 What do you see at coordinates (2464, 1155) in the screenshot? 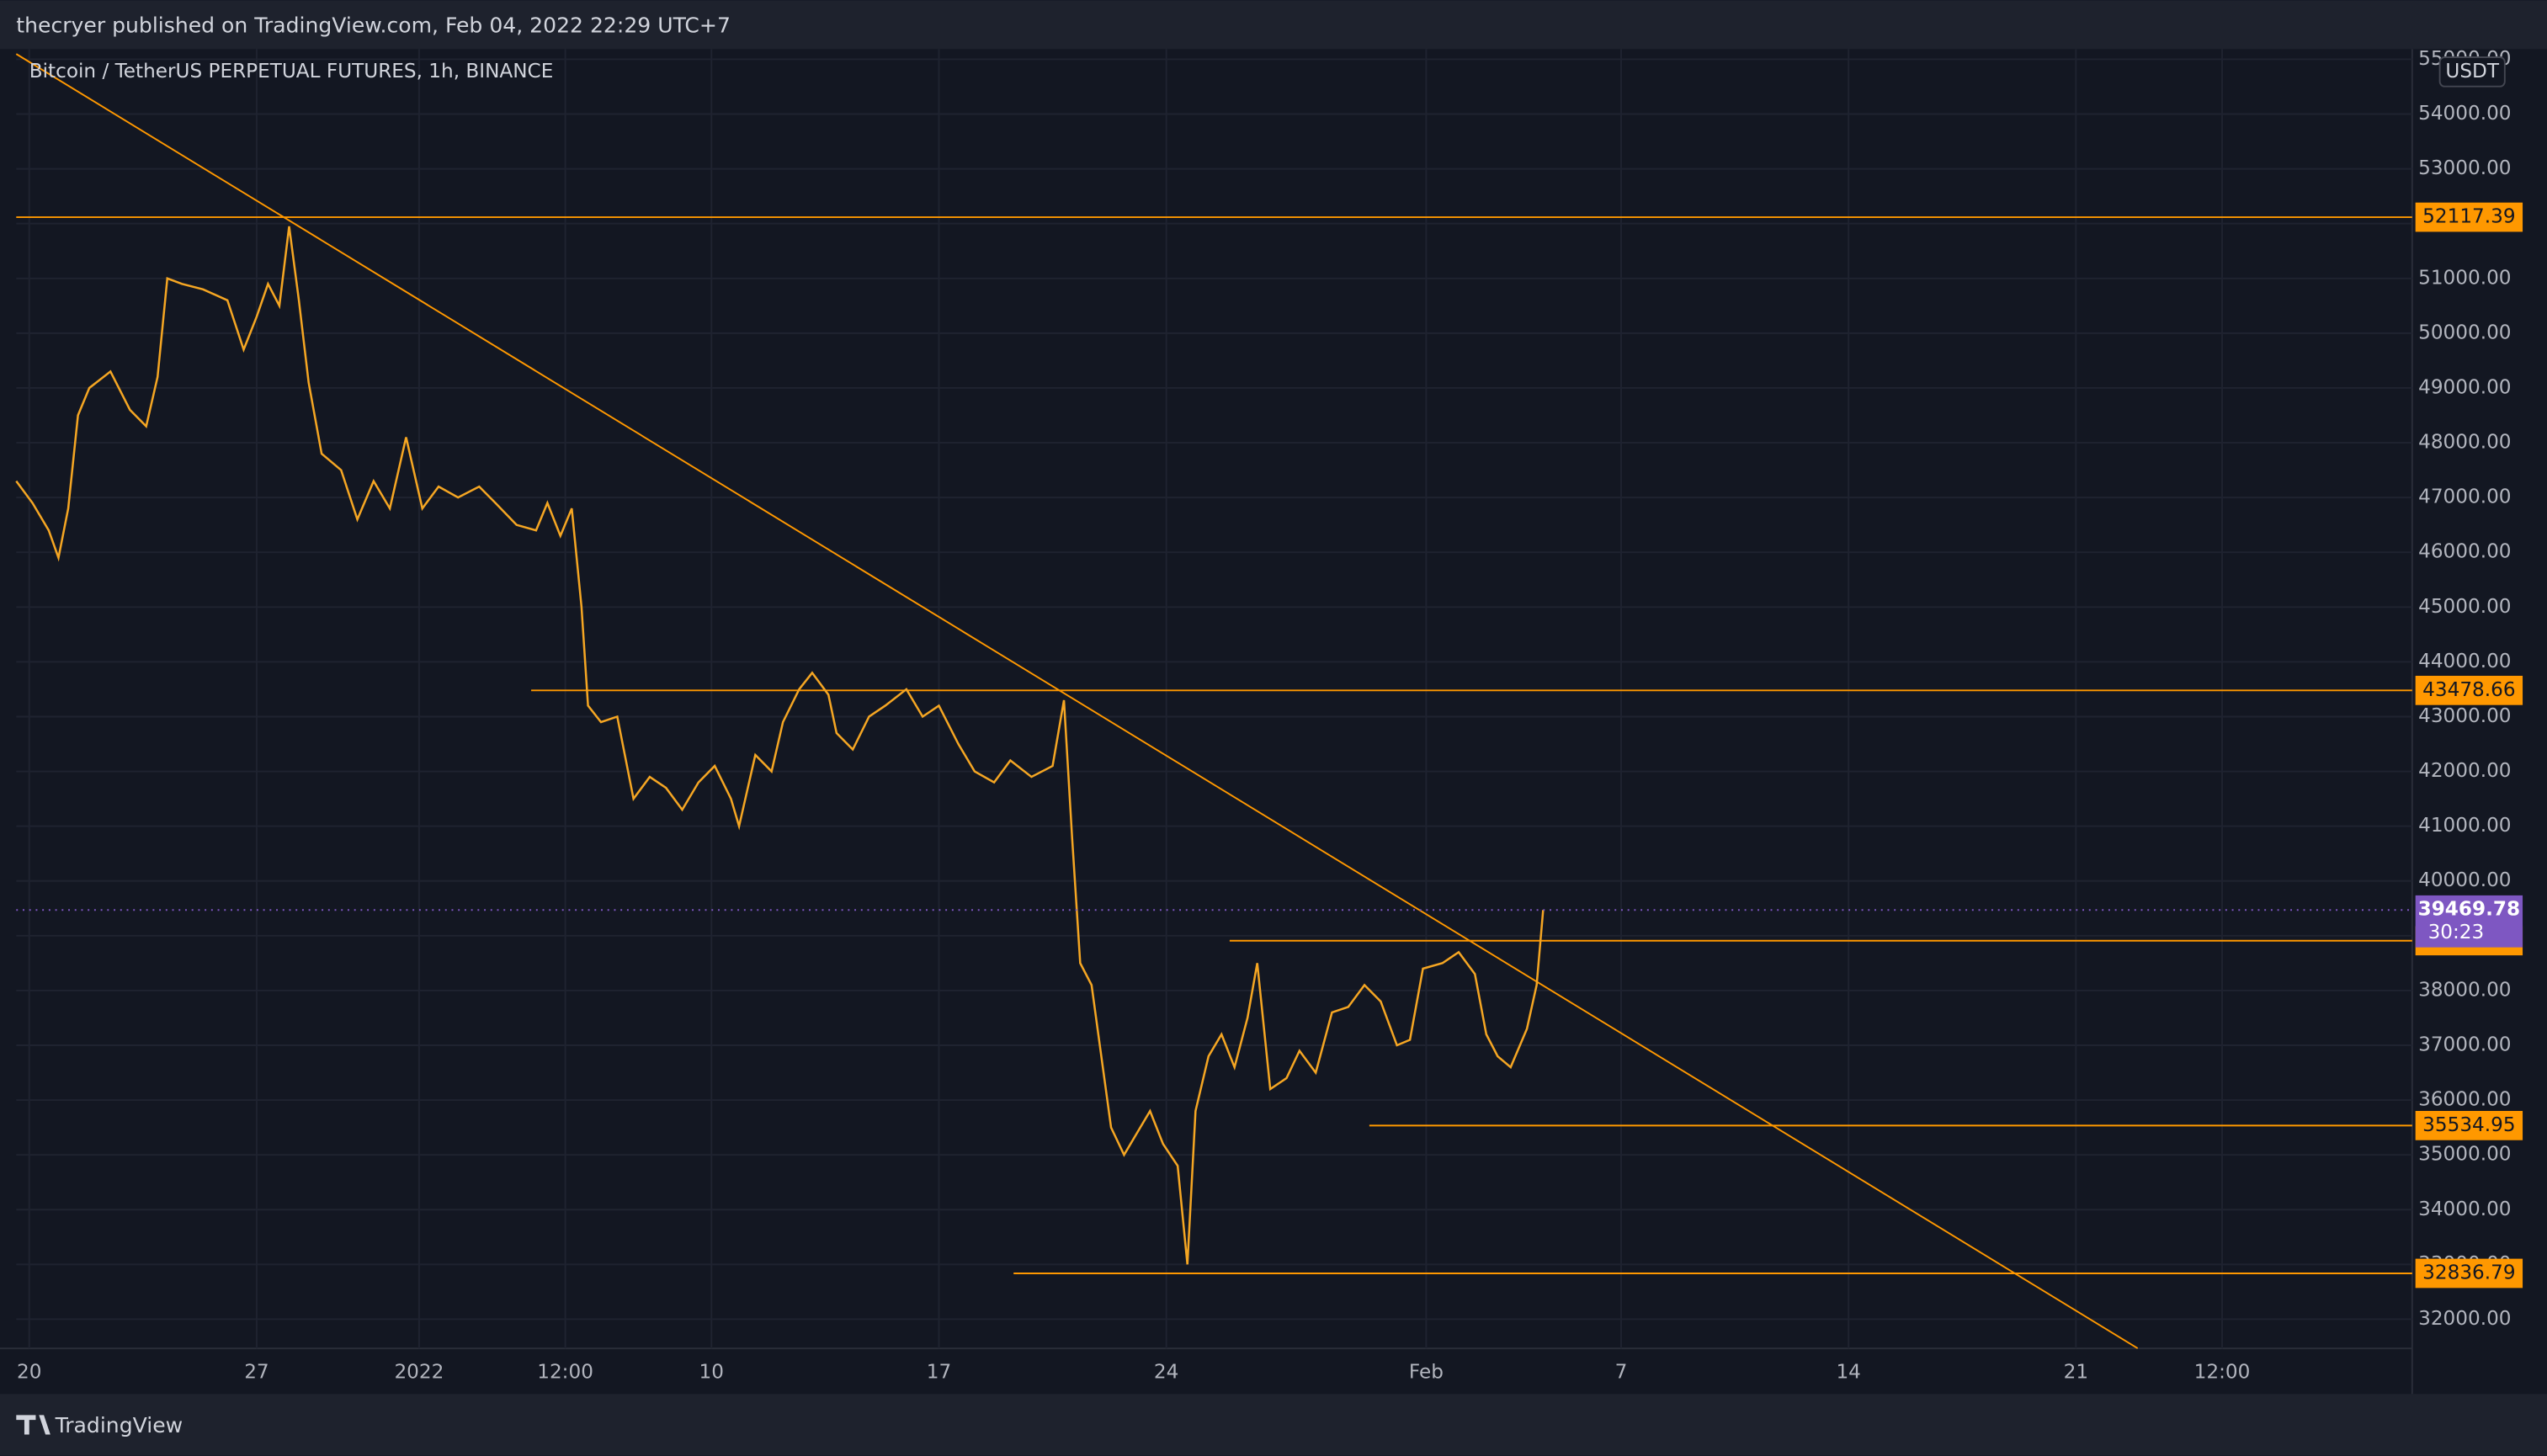
I see `y-tick-label: 35000.00` at bounding box center [2464, 1155].